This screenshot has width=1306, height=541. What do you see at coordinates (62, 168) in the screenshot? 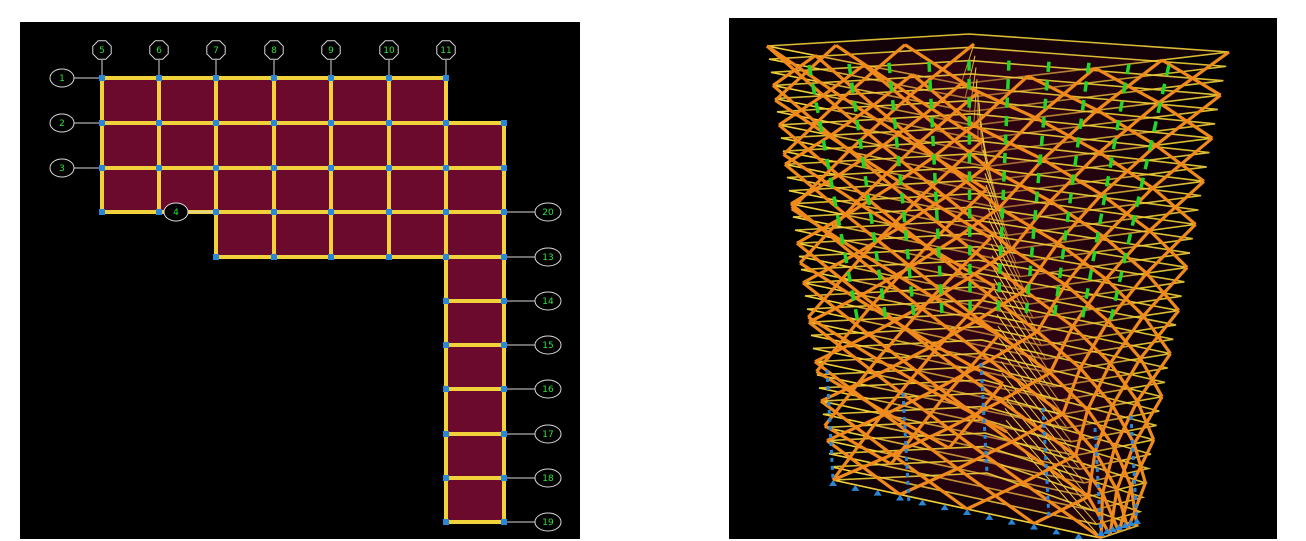
I see `grid-bubble-left: 3` at bounding box center [62, 168].